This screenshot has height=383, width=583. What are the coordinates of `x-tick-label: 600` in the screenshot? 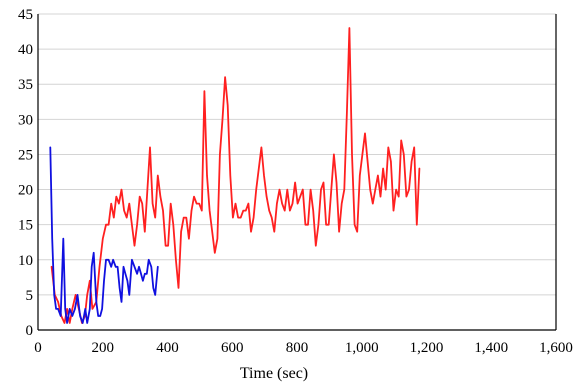 It's located at (232, 348).